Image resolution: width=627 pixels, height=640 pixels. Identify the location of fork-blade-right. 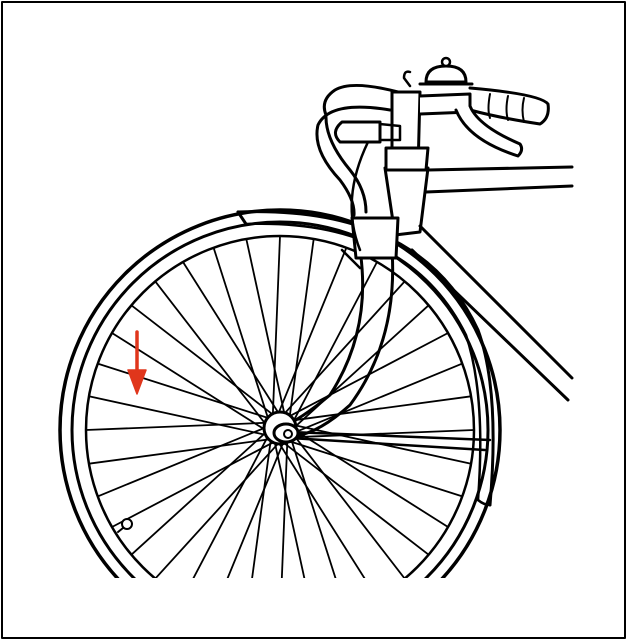
(344, 343).